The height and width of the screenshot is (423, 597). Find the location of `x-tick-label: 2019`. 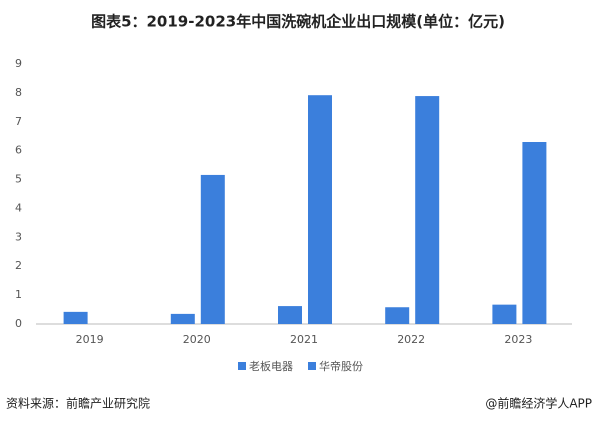

x-tick-label: 2019 is located at coordinates (90, 339).